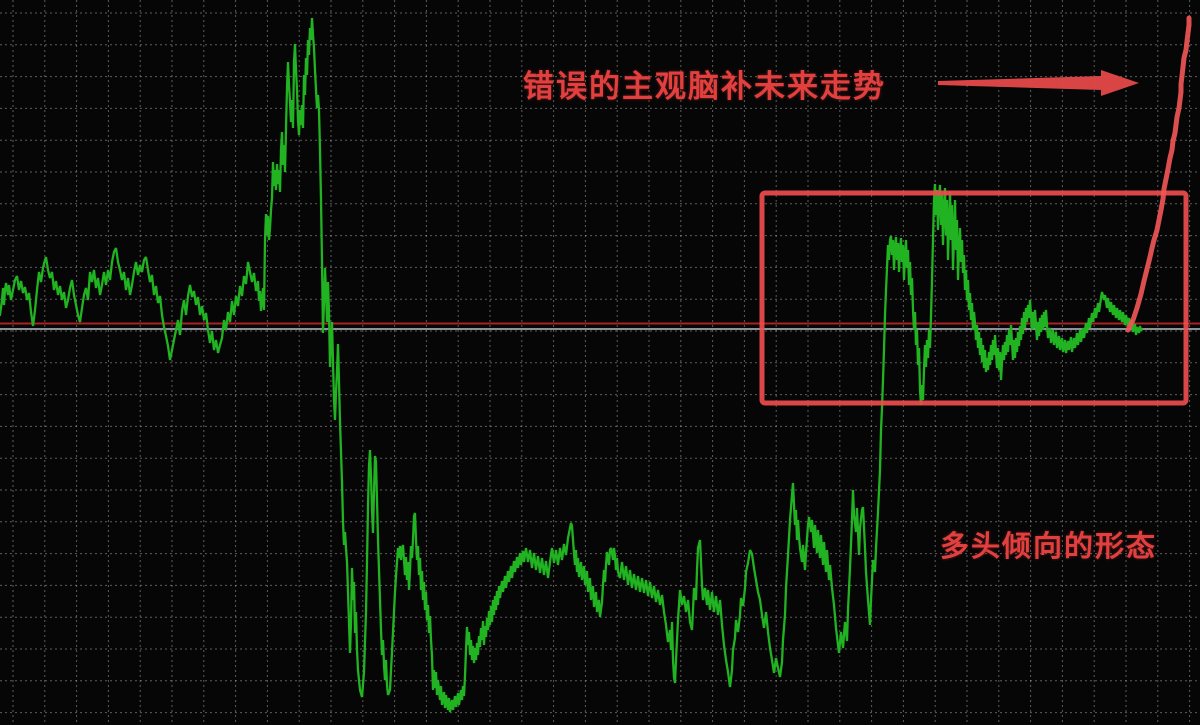 The width and height of the screenshot is (1200, 725). Describe the element at coordinates (704, 87) in the screenshot. I see `top-annotation-label: 错误的主观脑补未来走势` at that location.